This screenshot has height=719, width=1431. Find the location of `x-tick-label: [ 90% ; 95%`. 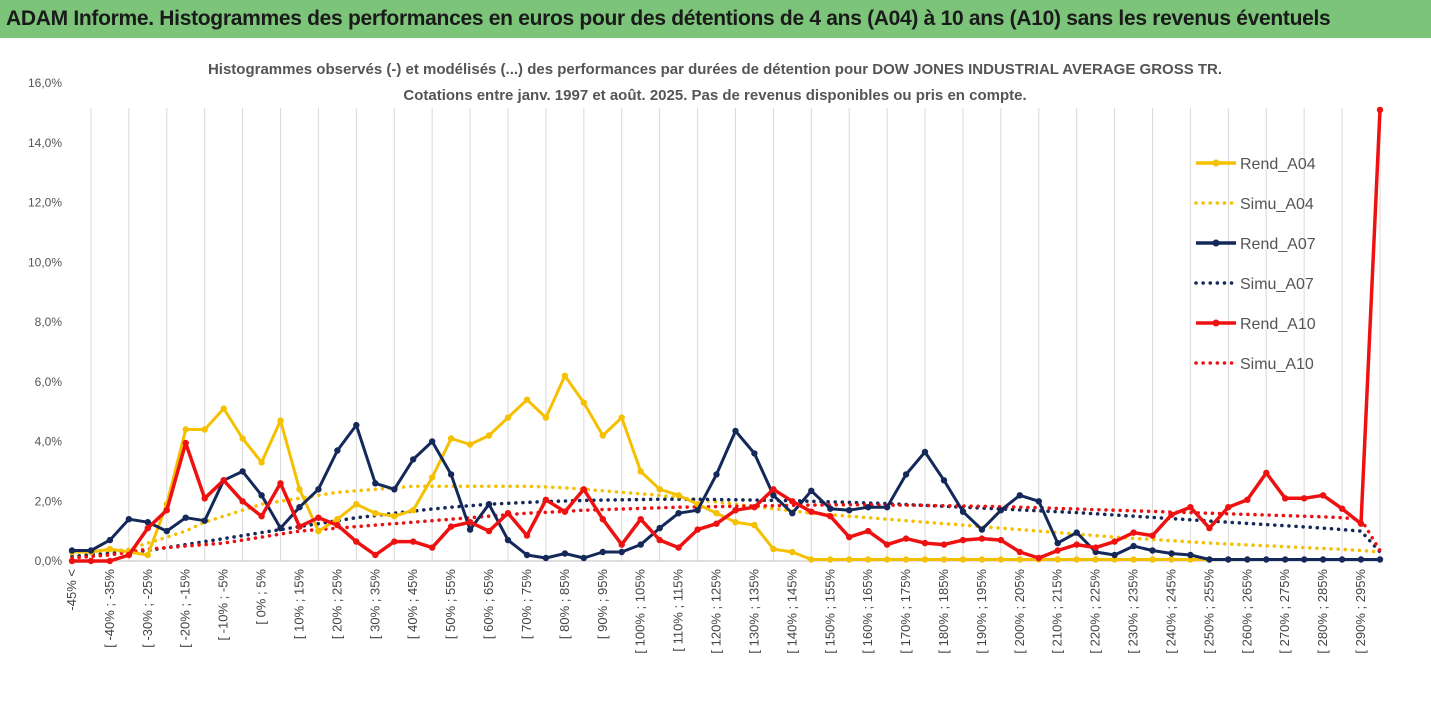

x-tick-label: [ 90% ; 95% is located at coordinates (602, 604).